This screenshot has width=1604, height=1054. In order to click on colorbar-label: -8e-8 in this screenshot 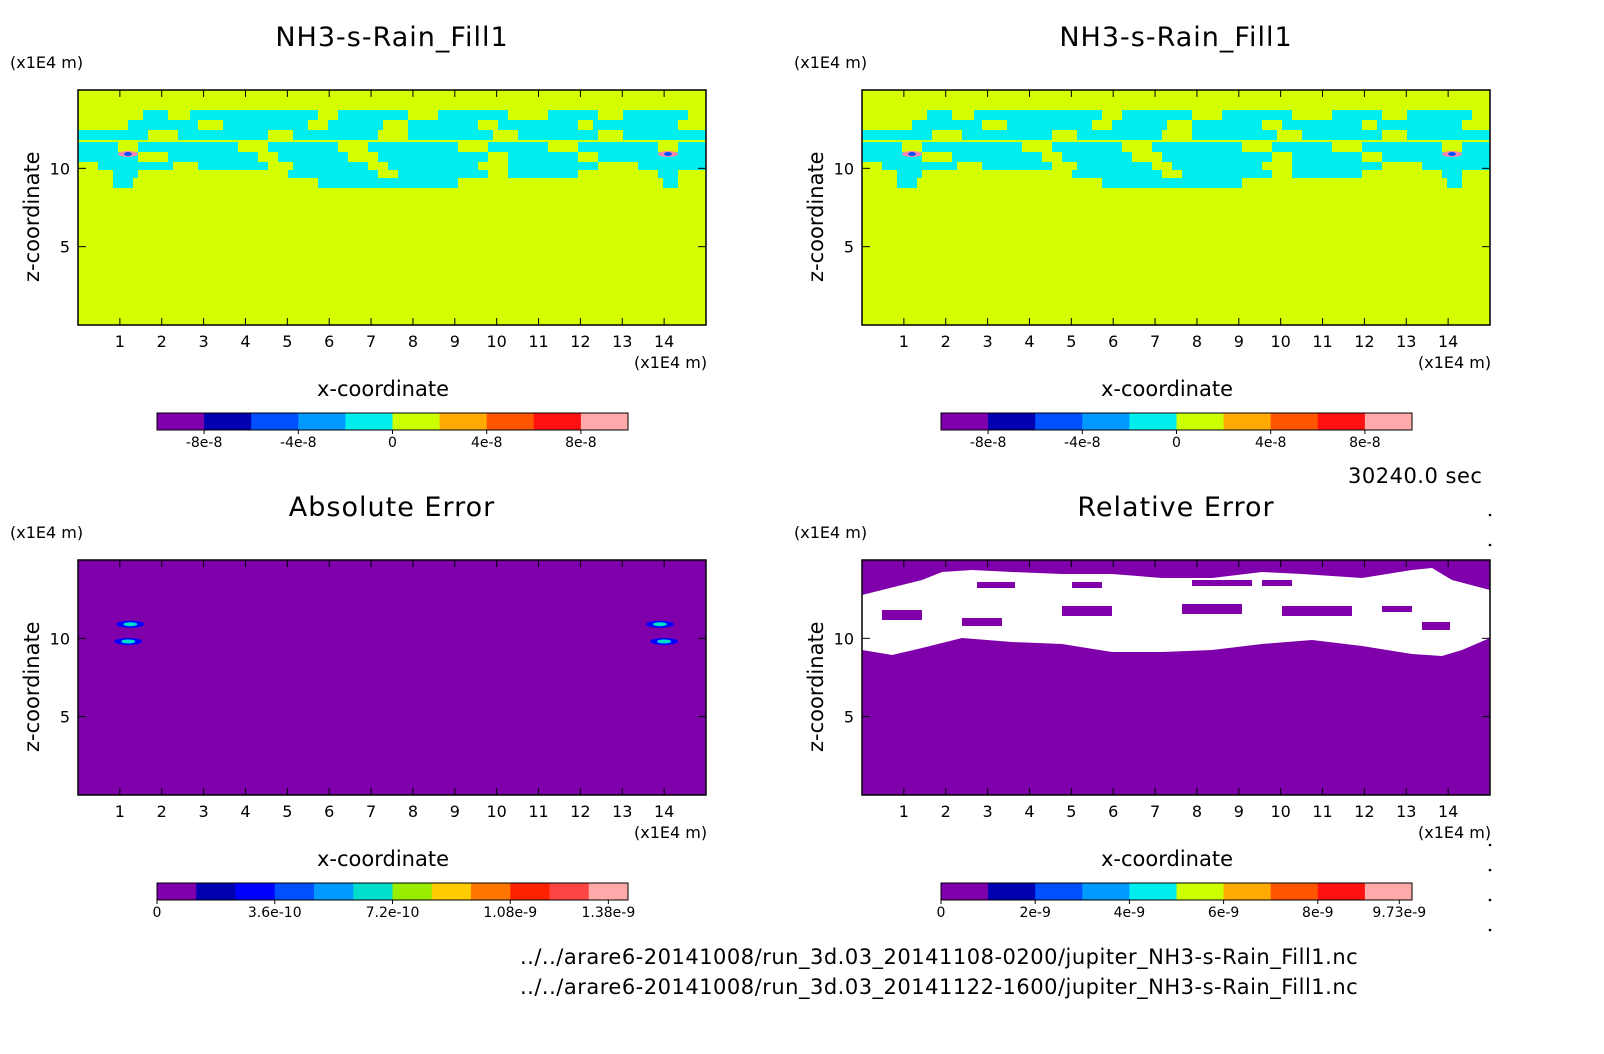, I will do `click(204, 443)`.